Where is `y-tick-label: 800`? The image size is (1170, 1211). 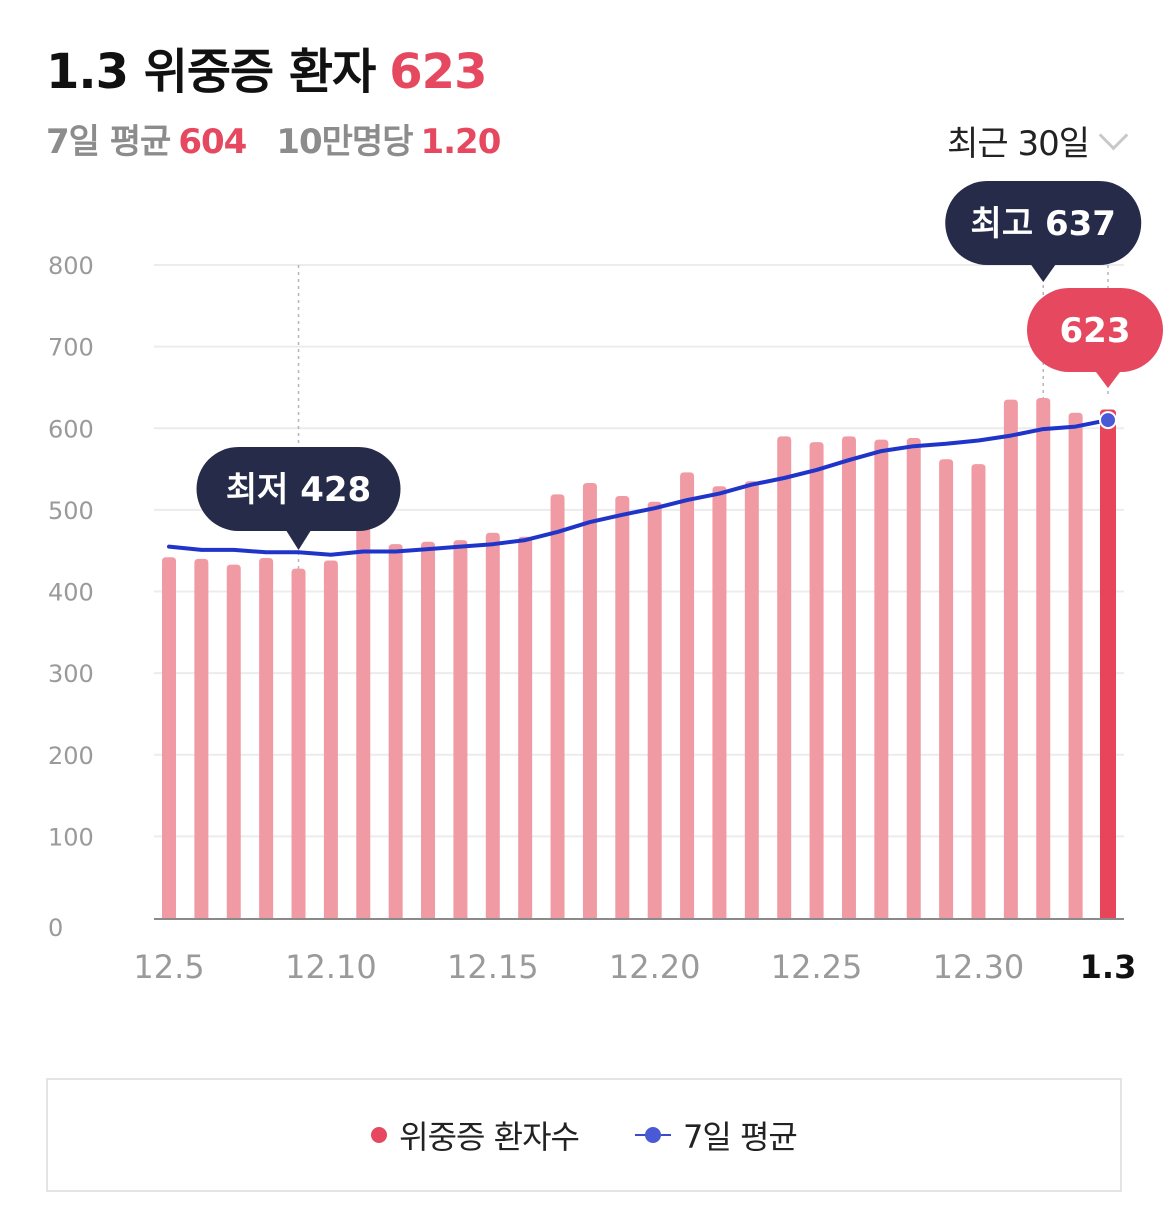
y-tick-label: 800 is located at coordinates (71, 266).